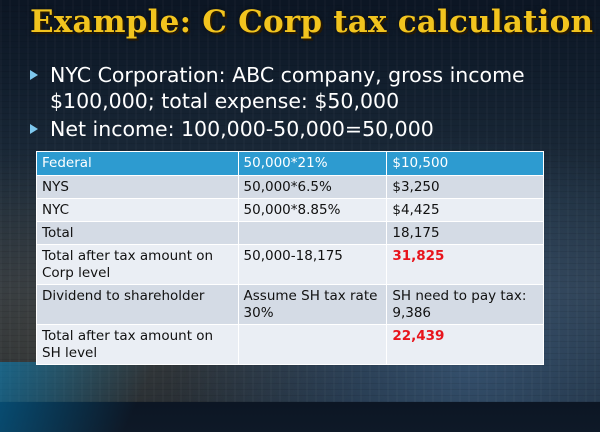  I want to click on bullet-item: Net income: 100,000-50,000=50,000, so click(310, 129).